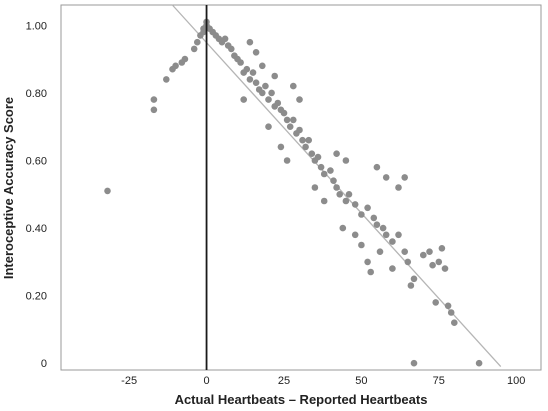 The height and width of the screenshot is (411, 548). I want to click on x-tick-label: 75, so click(439, 381).